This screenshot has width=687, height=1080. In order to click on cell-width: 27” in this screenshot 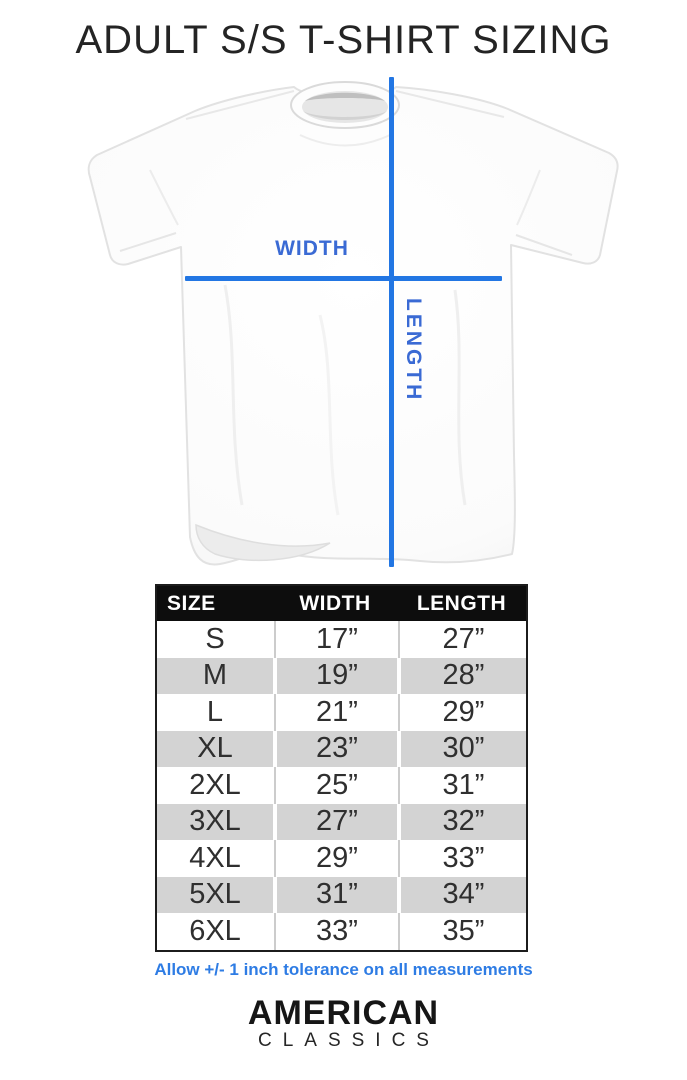, I will do `click(337, 821)`.